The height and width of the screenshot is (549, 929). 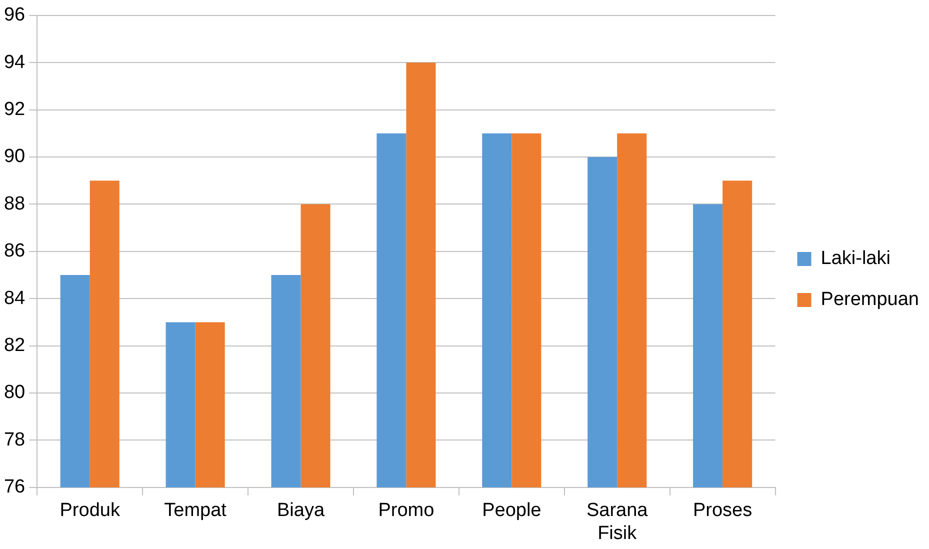 I want to click on y-tick-label: 96, so click(x=15, y=15).